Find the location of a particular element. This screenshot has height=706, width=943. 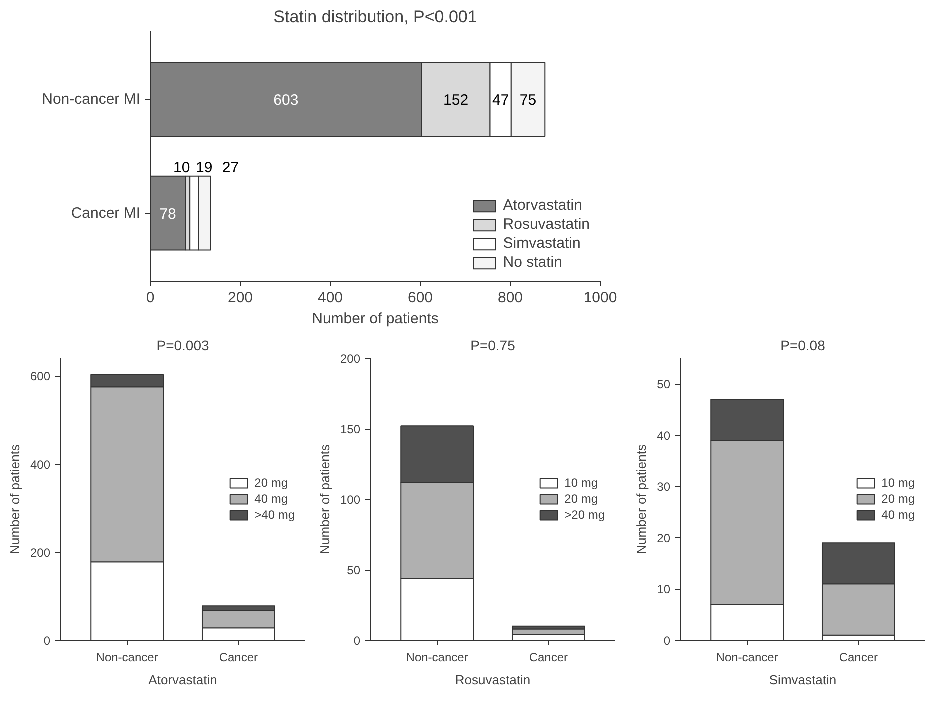

data-label: 47 is located at coordinates (501, 101).